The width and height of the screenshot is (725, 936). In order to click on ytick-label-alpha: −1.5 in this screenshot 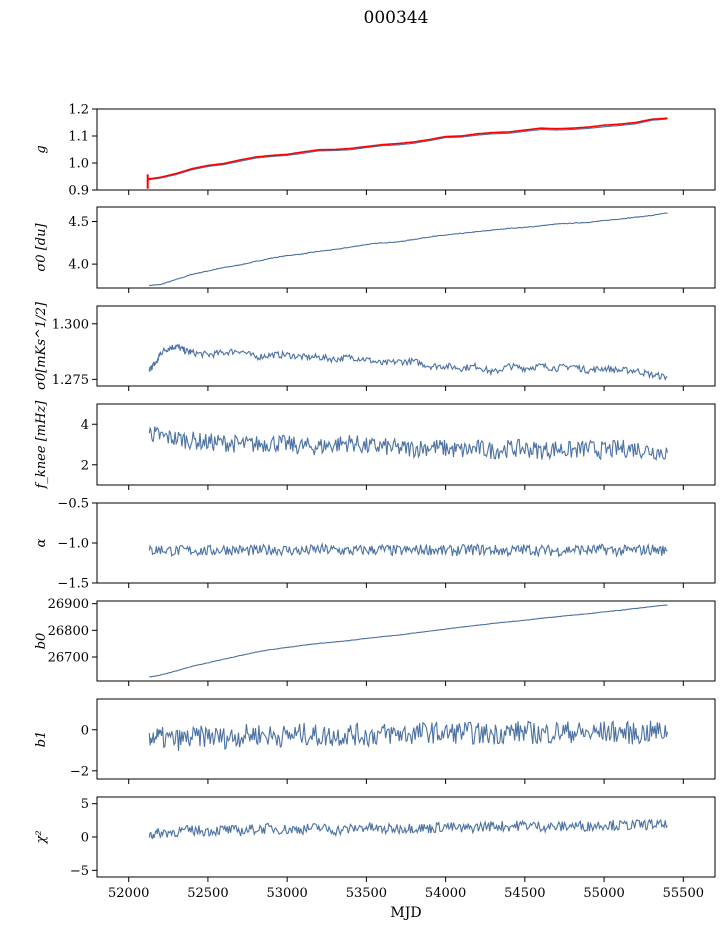, I will do `click(73, 584)`.